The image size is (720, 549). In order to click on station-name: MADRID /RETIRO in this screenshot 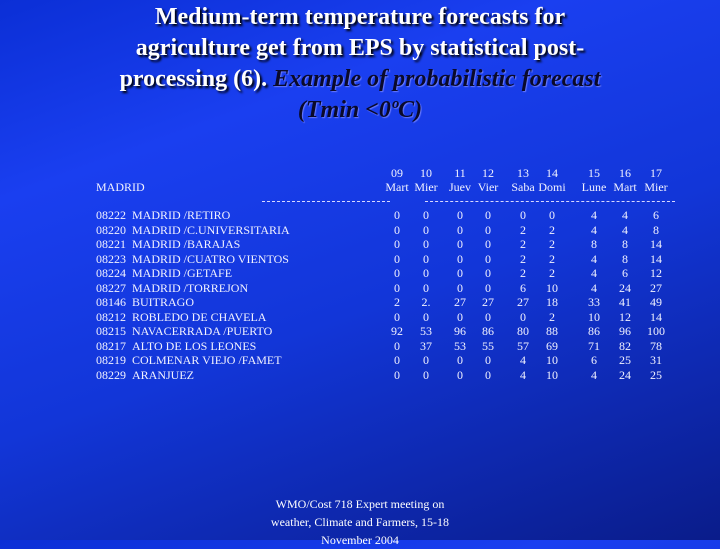, I will do `click(181, 215)`.